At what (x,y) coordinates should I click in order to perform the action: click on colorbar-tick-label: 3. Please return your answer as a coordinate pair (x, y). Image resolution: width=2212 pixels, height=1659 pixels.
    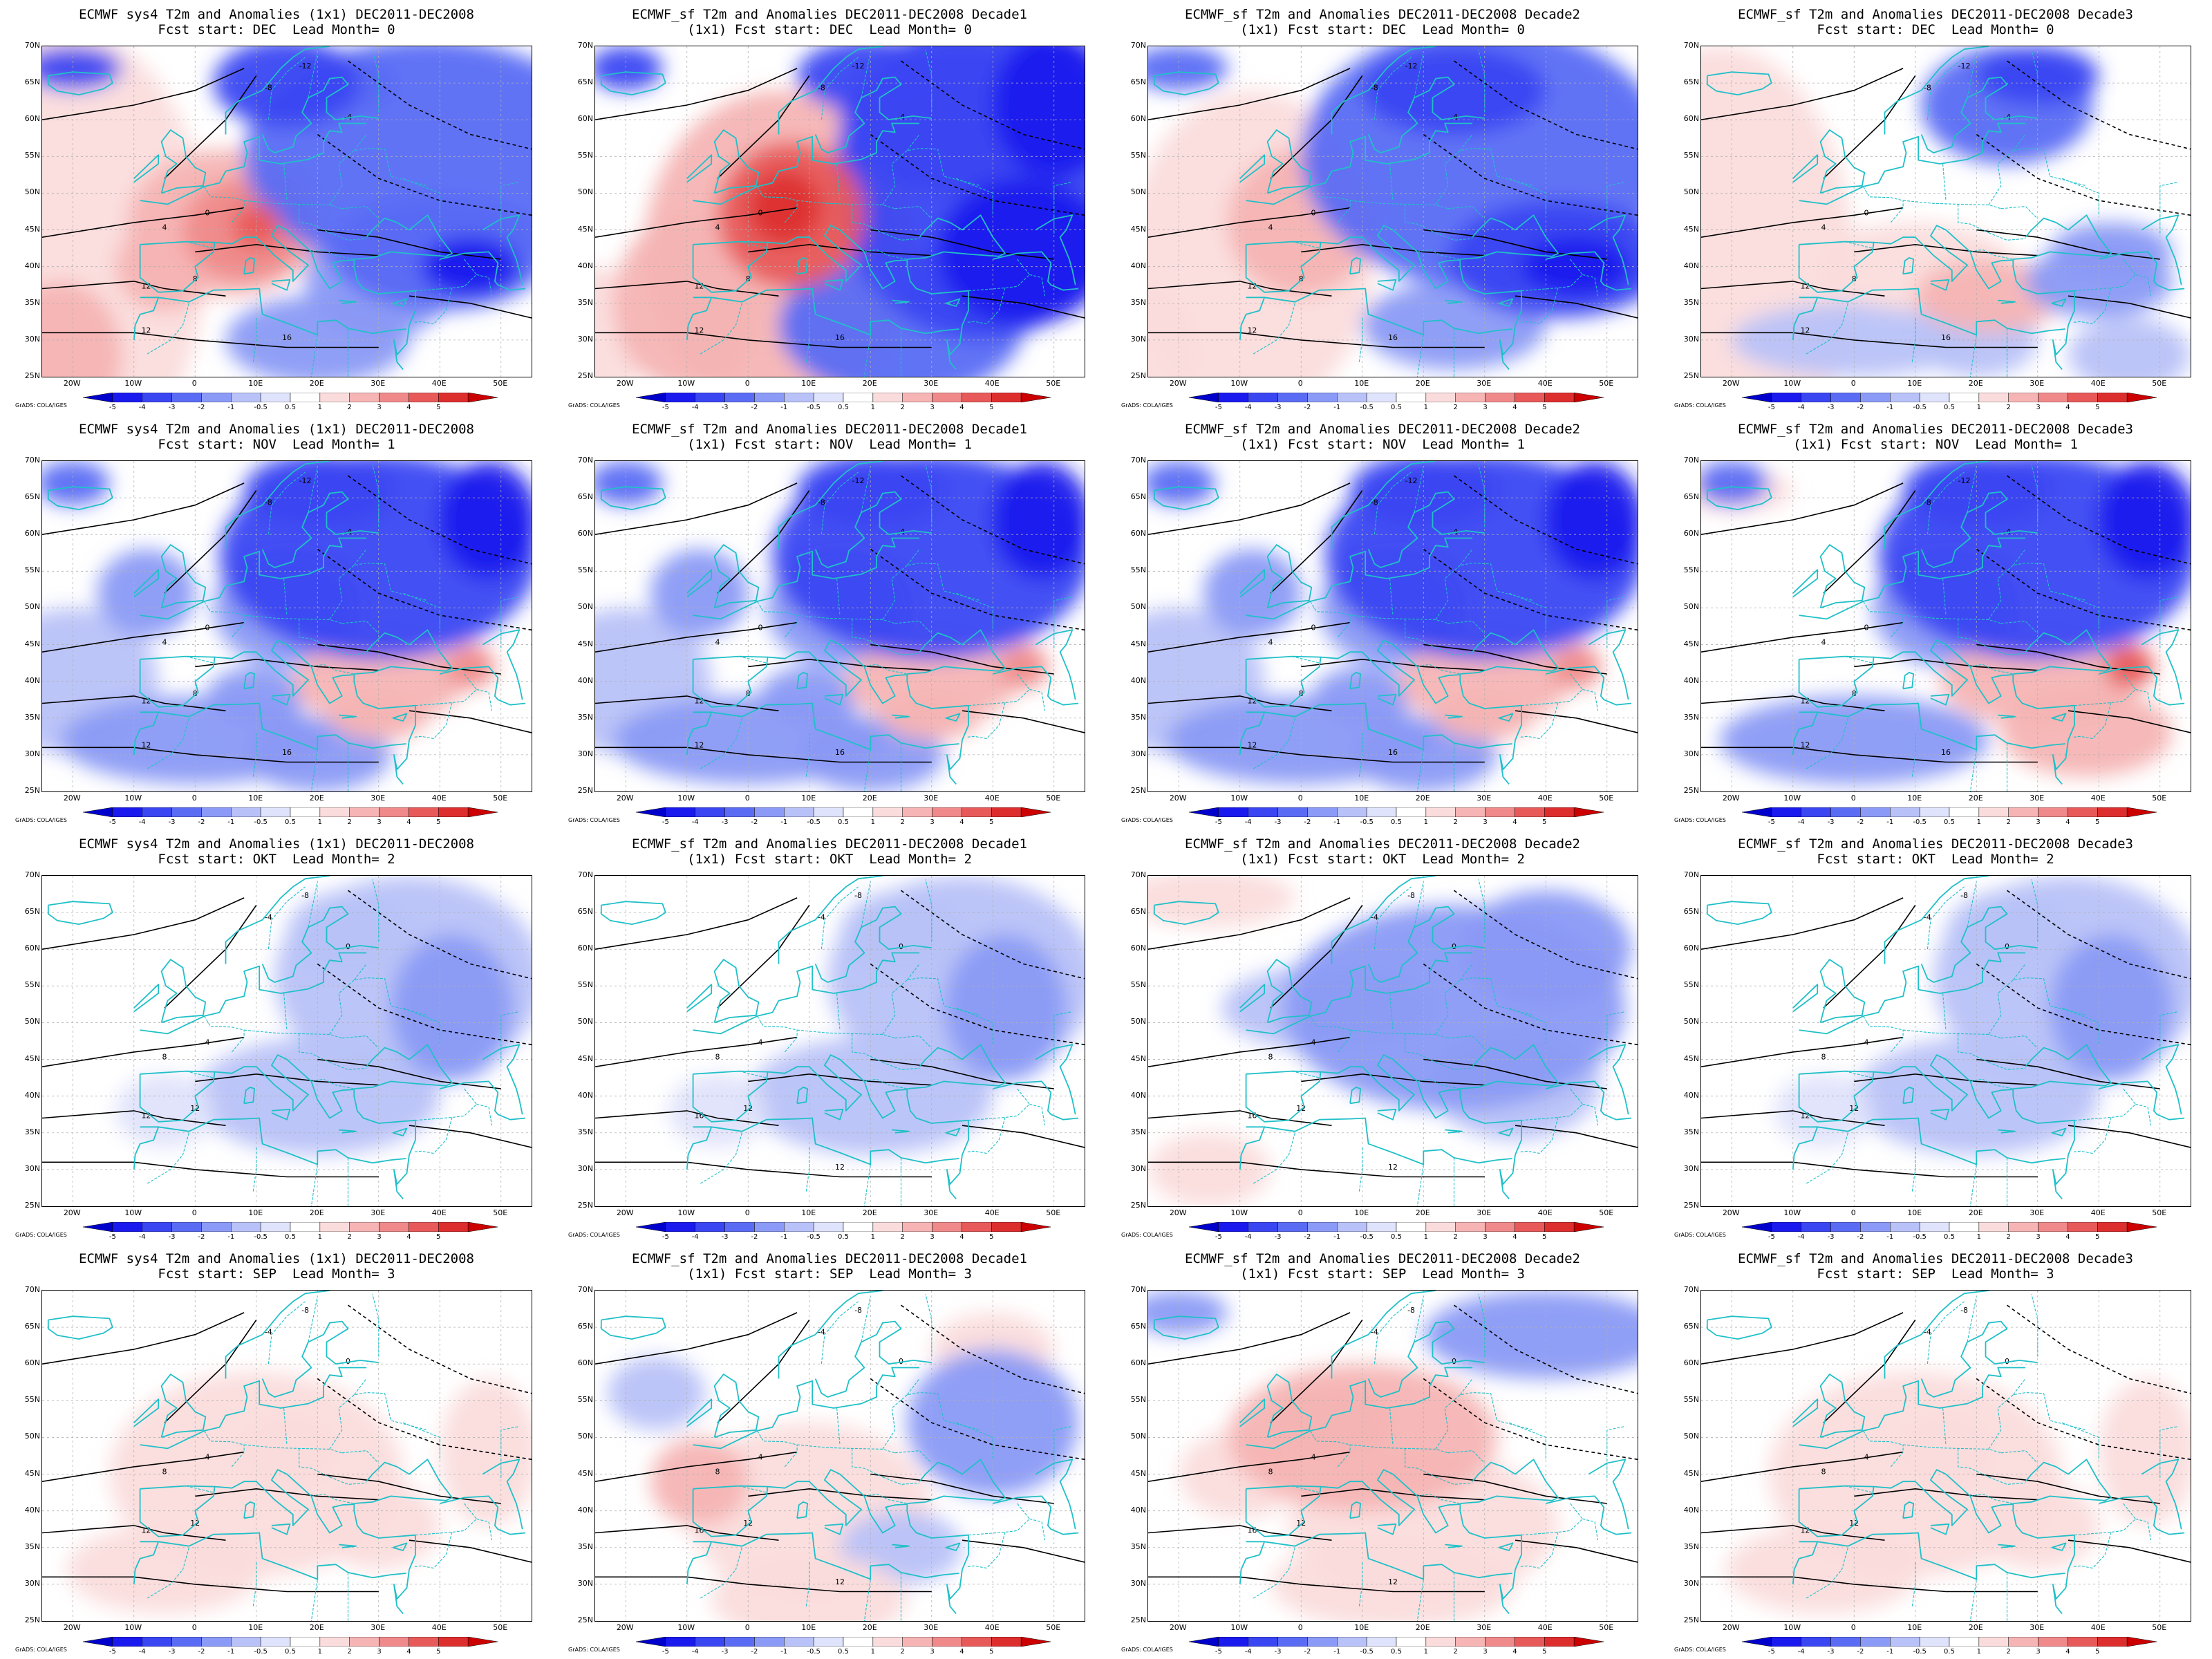
    Looking at the image, I should click on (379, 822).